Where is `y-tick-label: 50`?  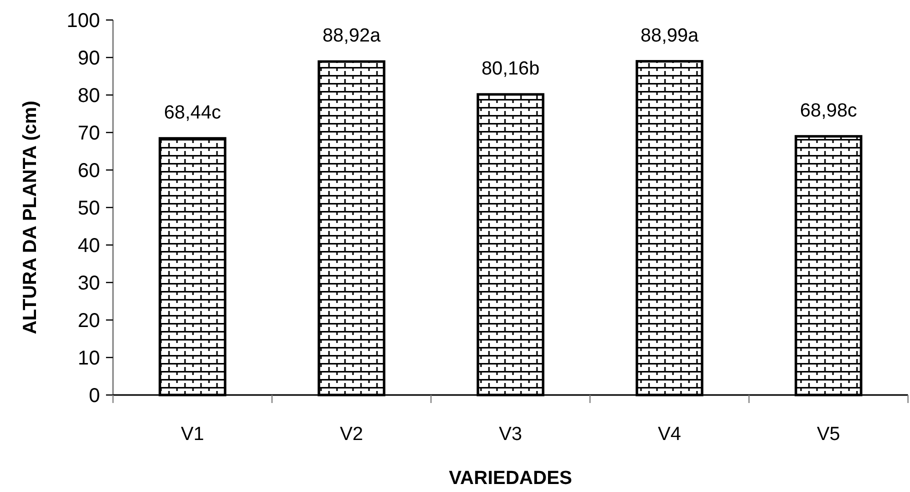 y-tick-label: 50 is located at coordinates (89, 209).